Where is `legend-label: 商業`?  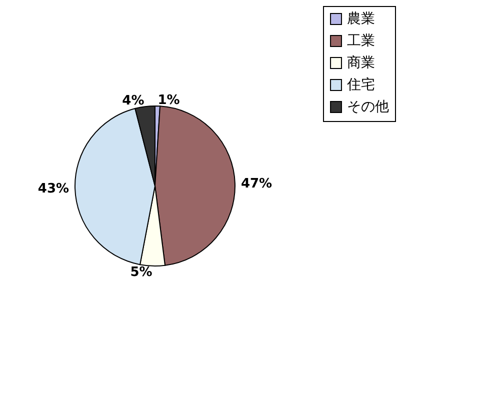 legend-label: 商業 is located at coordinates (361, 63).